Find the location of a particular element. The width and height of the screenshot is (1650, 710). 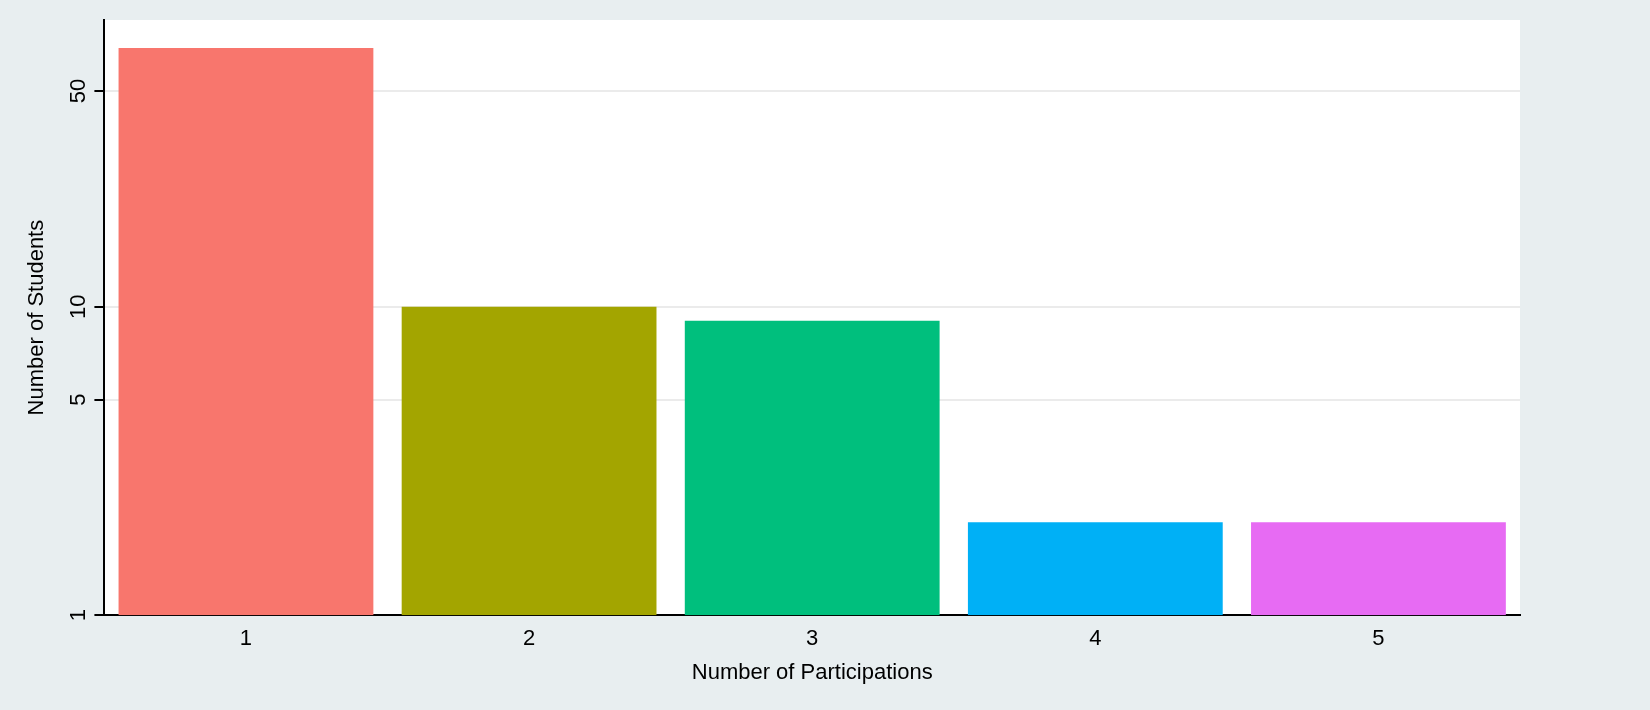

x-tick-label: 3 is located at coordinates (812, 638).